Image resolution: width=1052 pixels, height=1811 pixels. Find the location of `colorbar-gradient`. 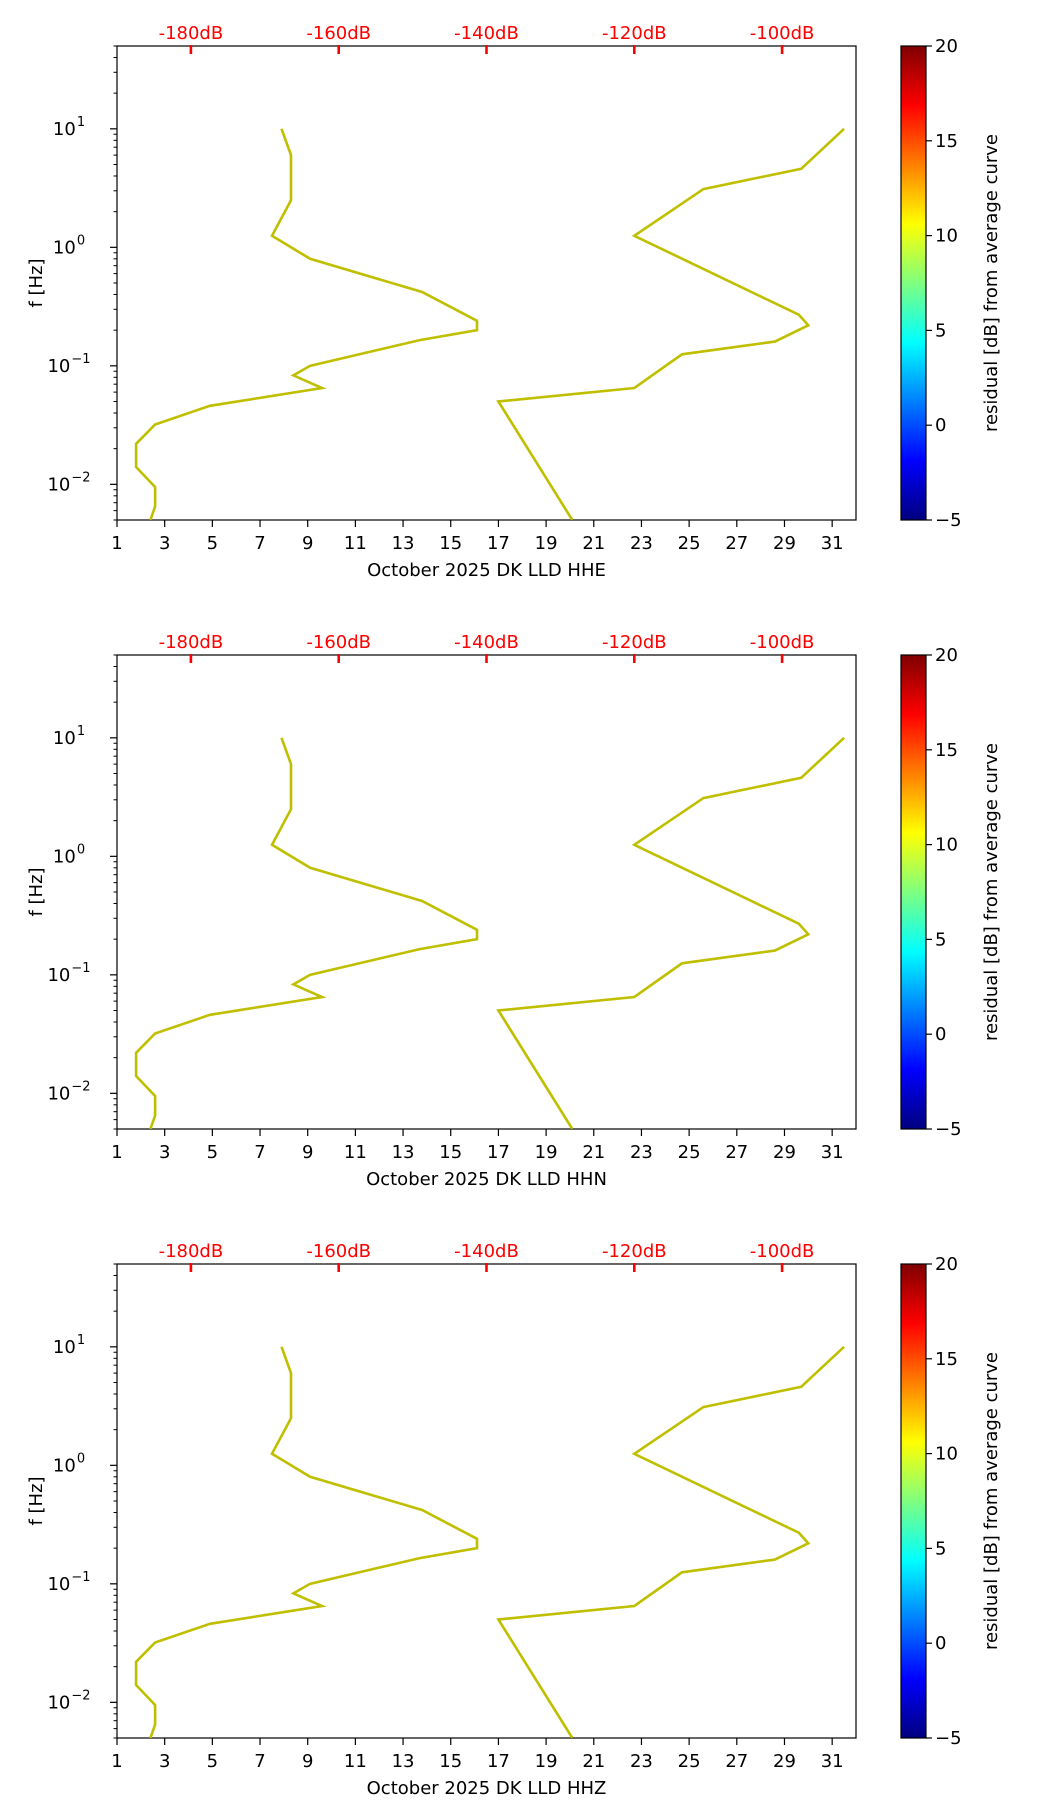

colorbar-gradient is located at coordinates (913, 892).